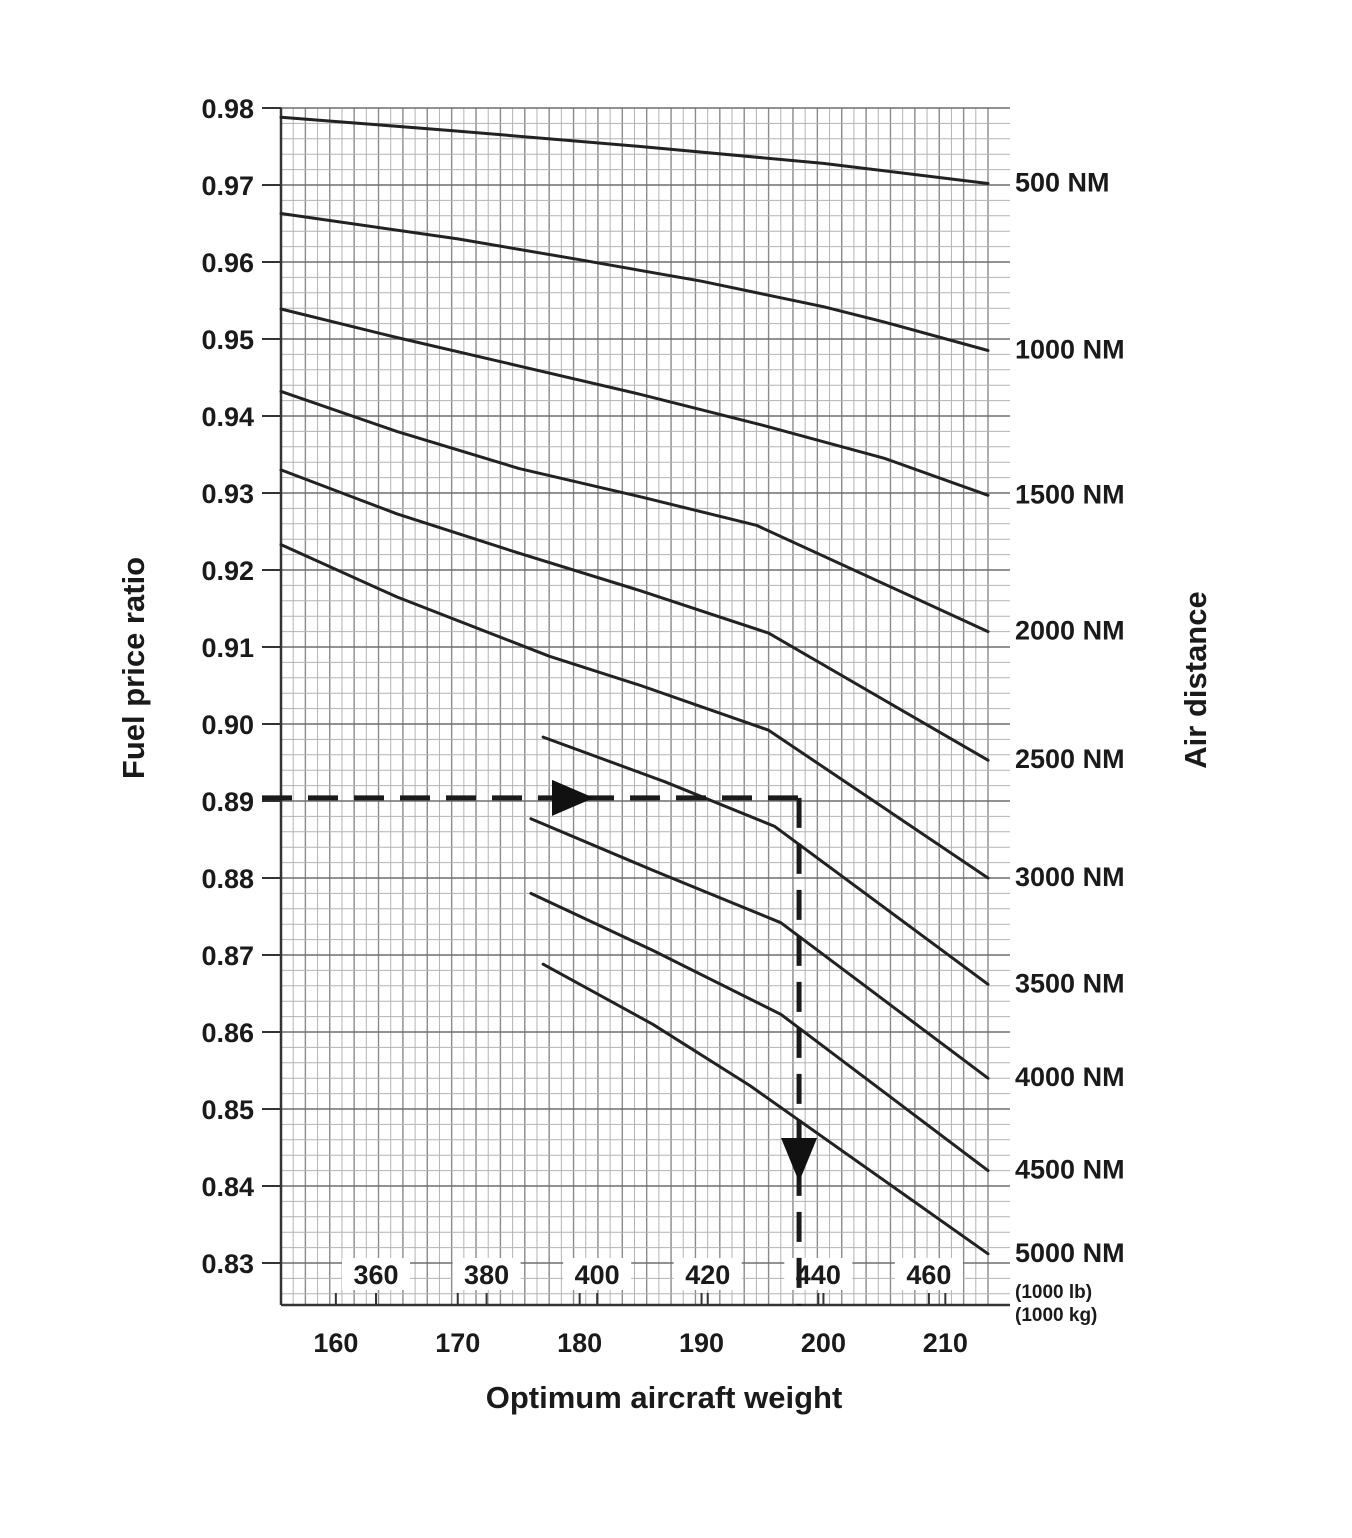 This screenshot has width=1352, height=1538. Describe the element at coordinates (1195, 679) in the screenshot. I see `right-axis-title: Air distance` at that location.